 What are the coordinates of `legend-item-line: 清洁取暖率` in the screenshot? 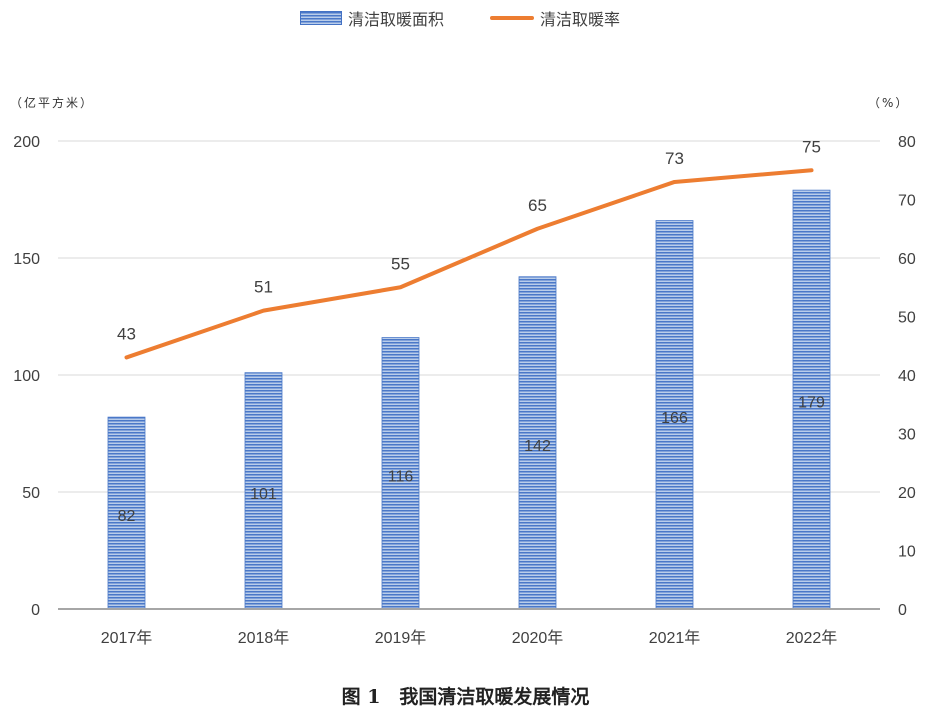 It's located at (555, 18).